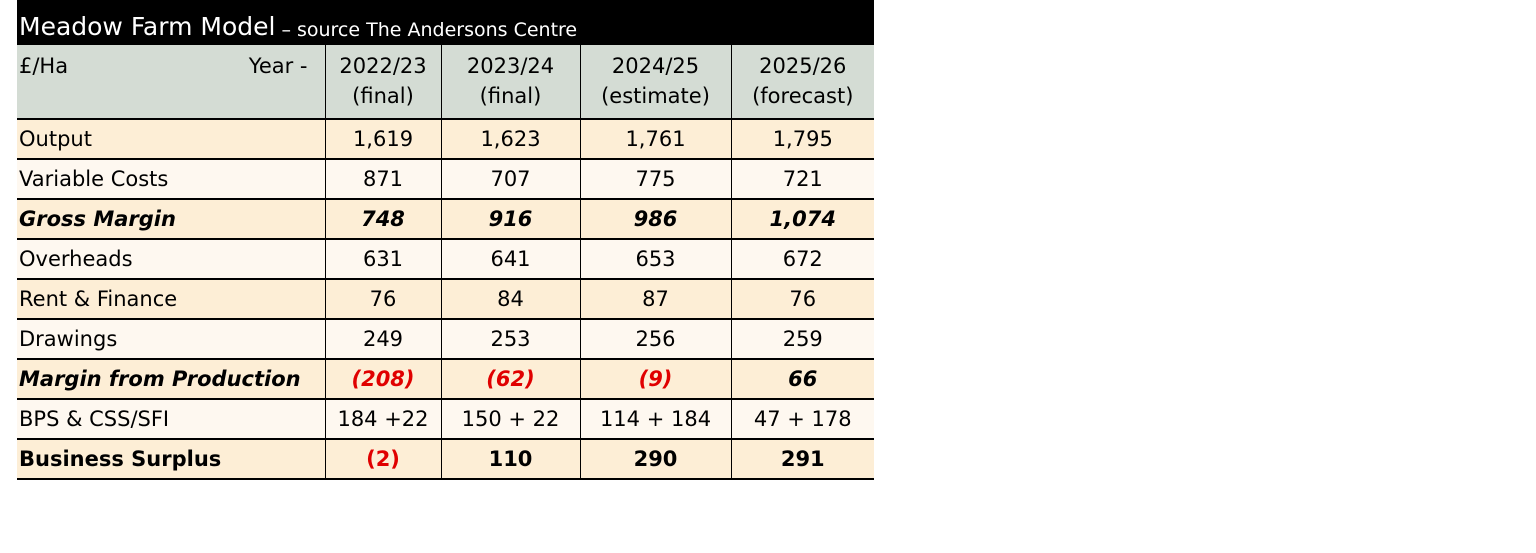 The width and height of the screenshot is (1536, 553). What do you see at coordinates (44, 66) in the screenshot?
I see `unit-label: £/Ha` at bounding box center [44, 66].